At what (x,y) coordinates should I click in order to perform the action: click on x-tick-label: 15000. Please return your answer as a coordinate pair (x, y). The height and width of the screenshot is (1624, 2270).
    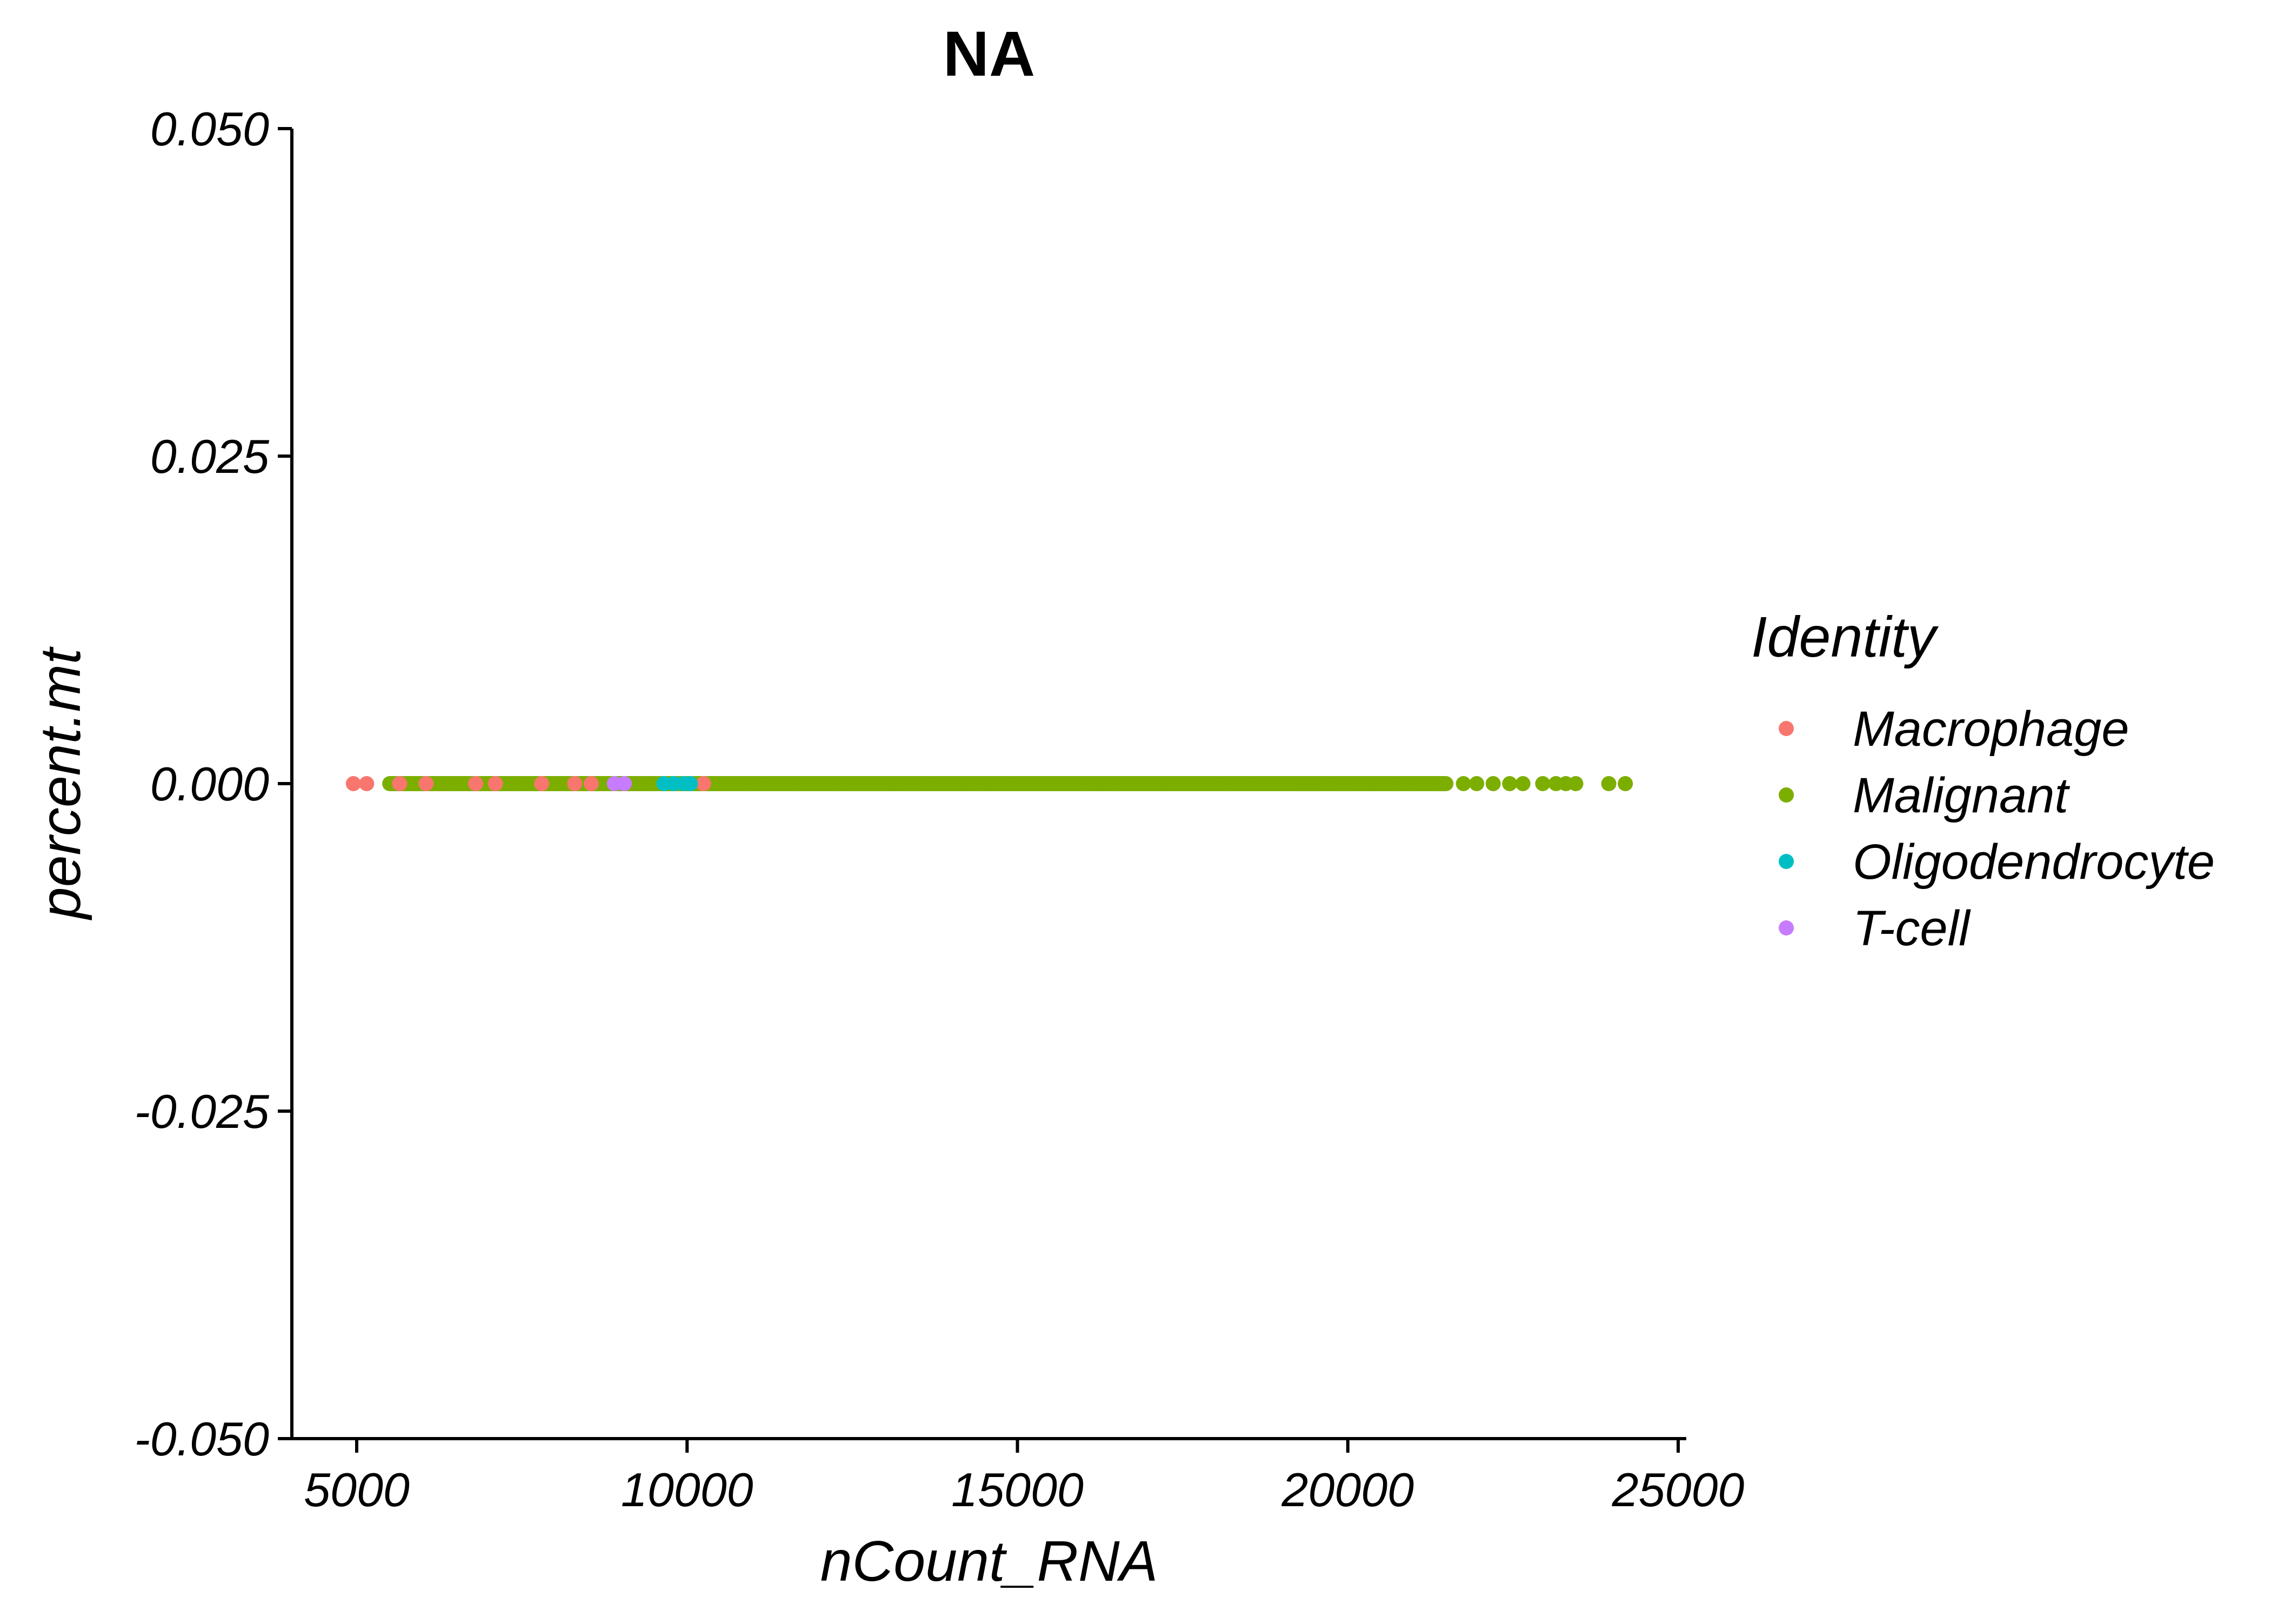
    Looking at the image, I should click on (1017, 1489).